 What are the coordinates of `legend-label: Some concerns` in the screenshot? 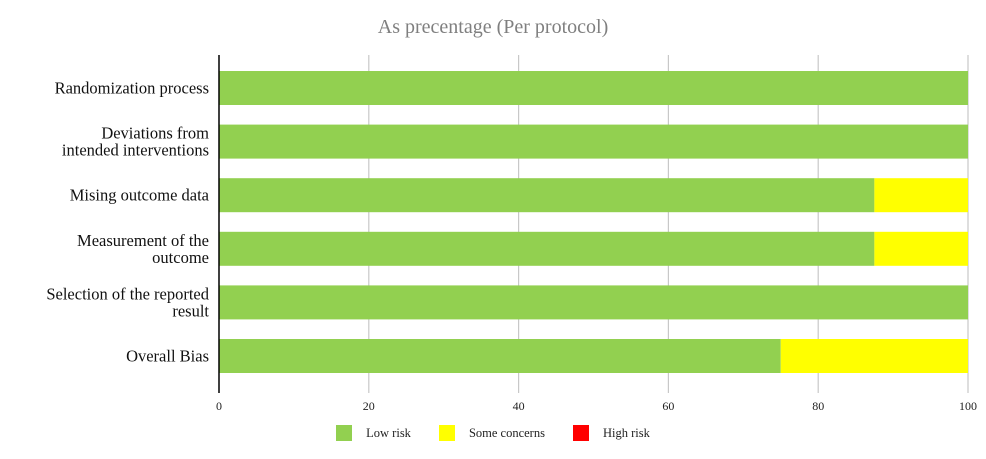 It's located at (506, 432).